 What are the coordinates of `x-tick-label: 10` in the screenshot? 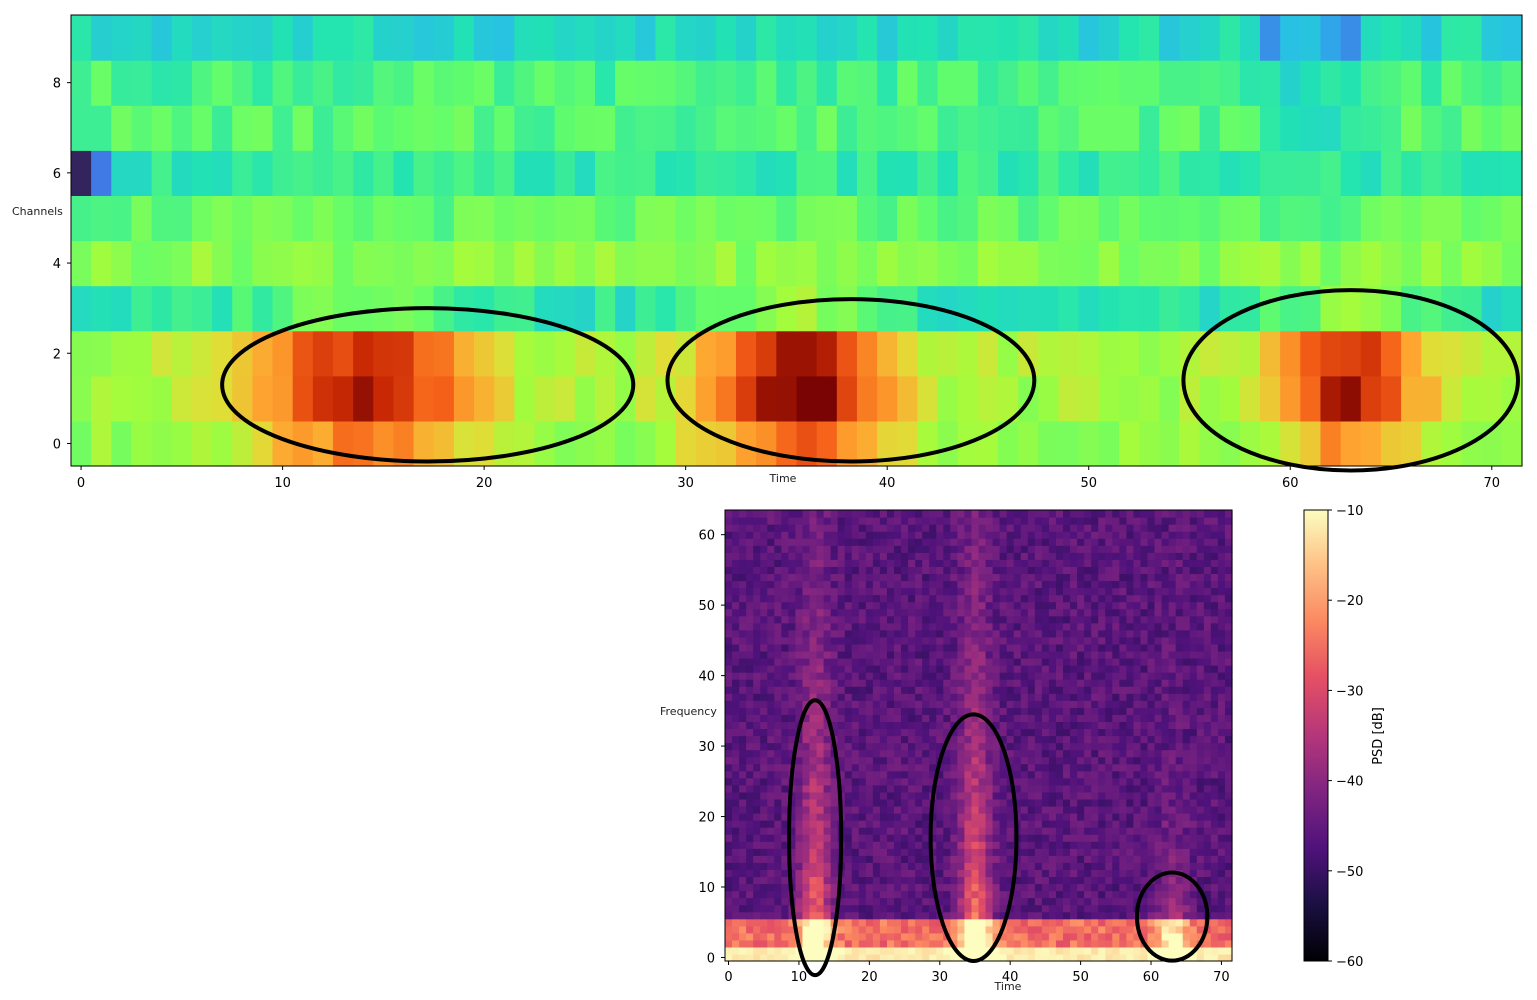 It's located at (282, 483).